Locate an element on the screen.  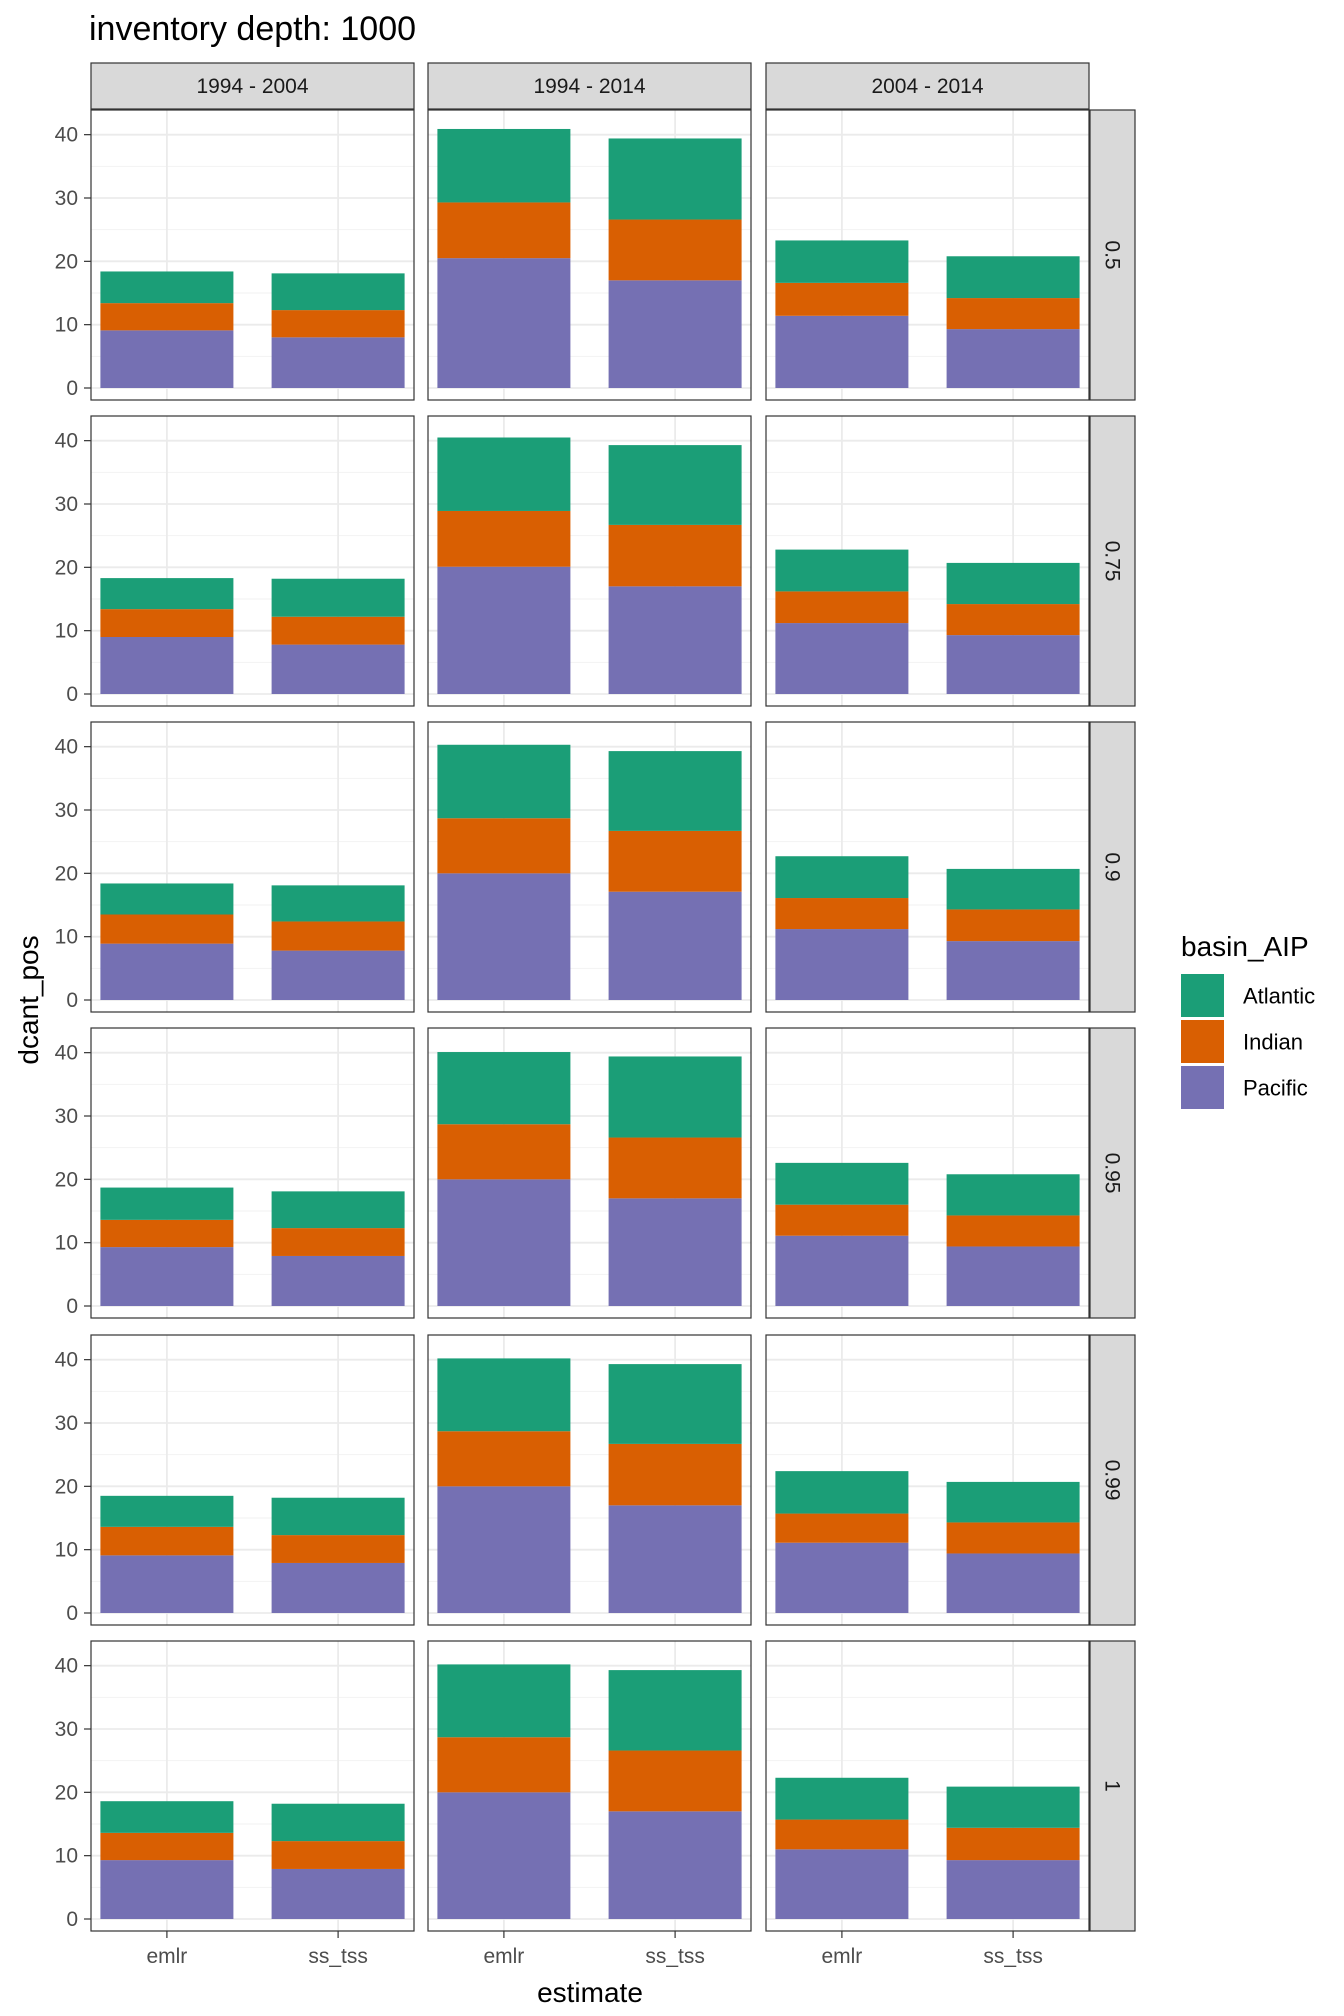
legend-key-atlantic is located at coordinates (1202, 995).